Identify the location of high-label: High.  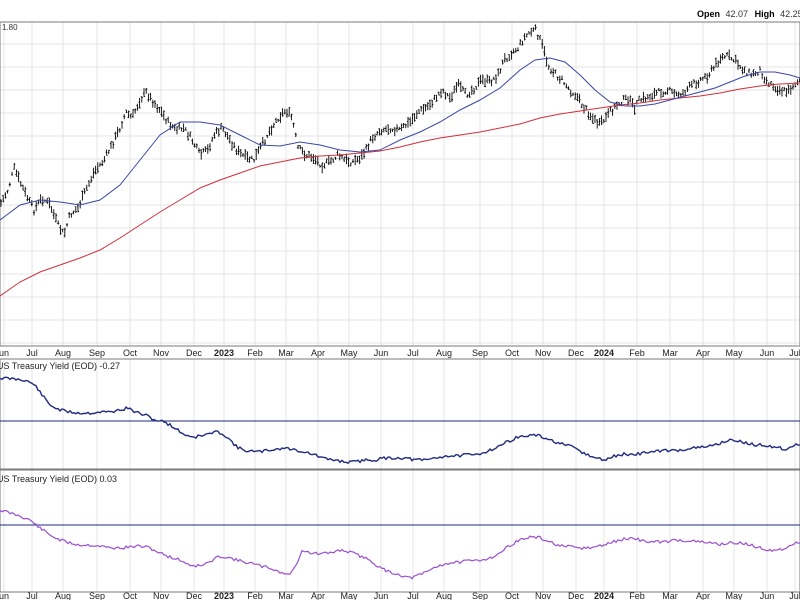
(765, 14).